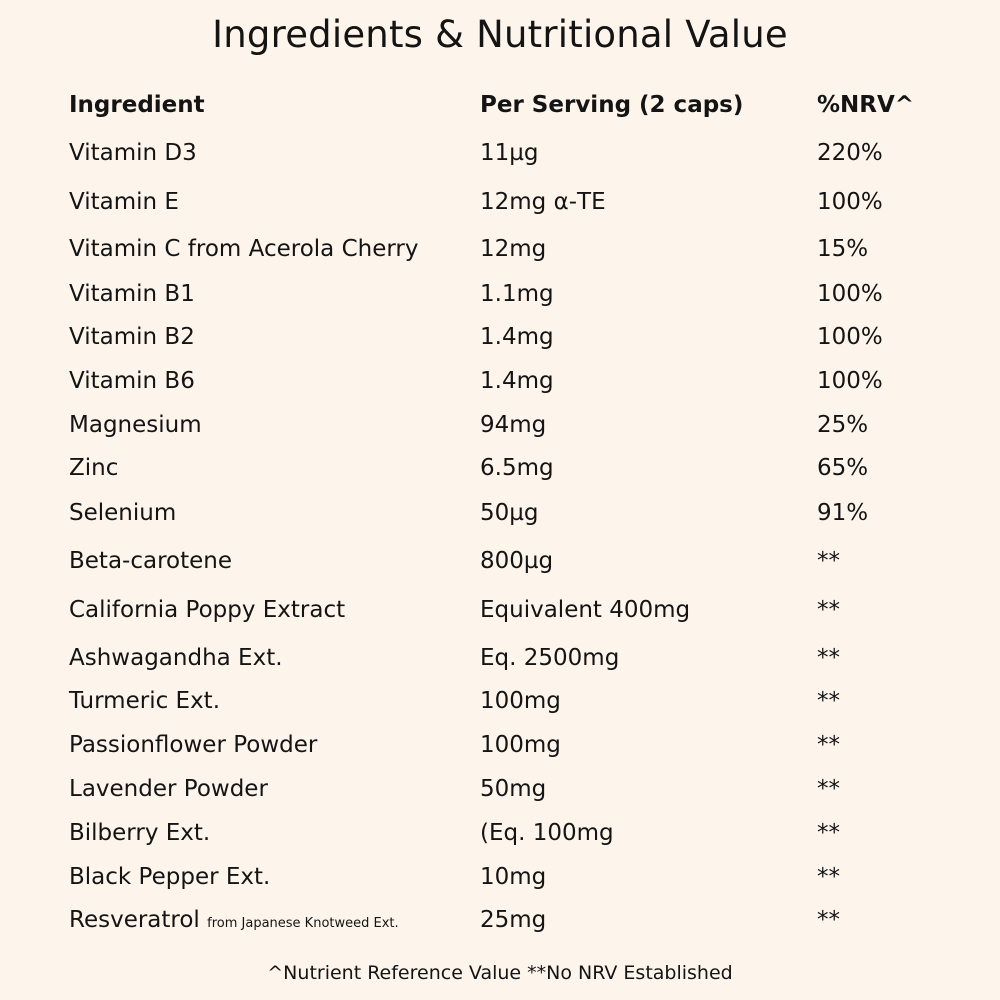  I want to click on table-row: Selenium 50µg 91%, so click(500, 515).